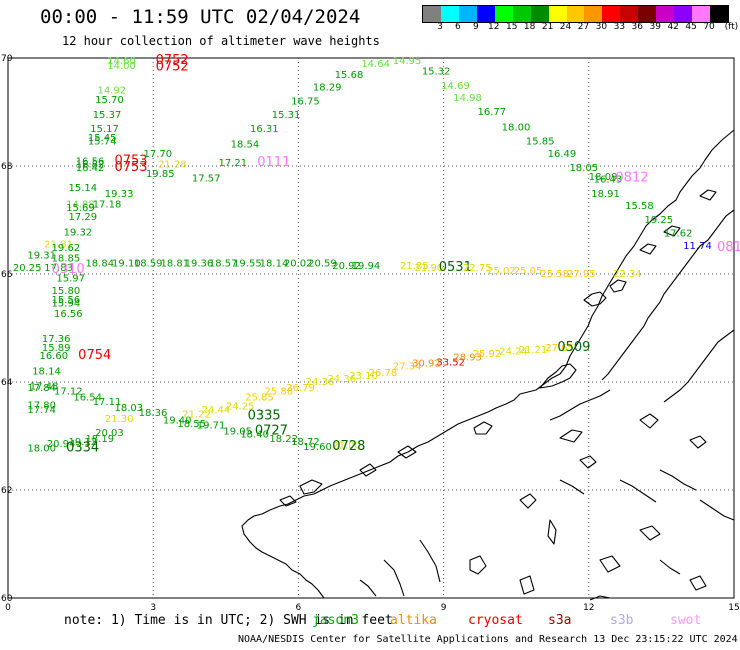 This screenshot has height=650, width=740. I want to click on wave-height-label: 19.85, so click(160, 174).